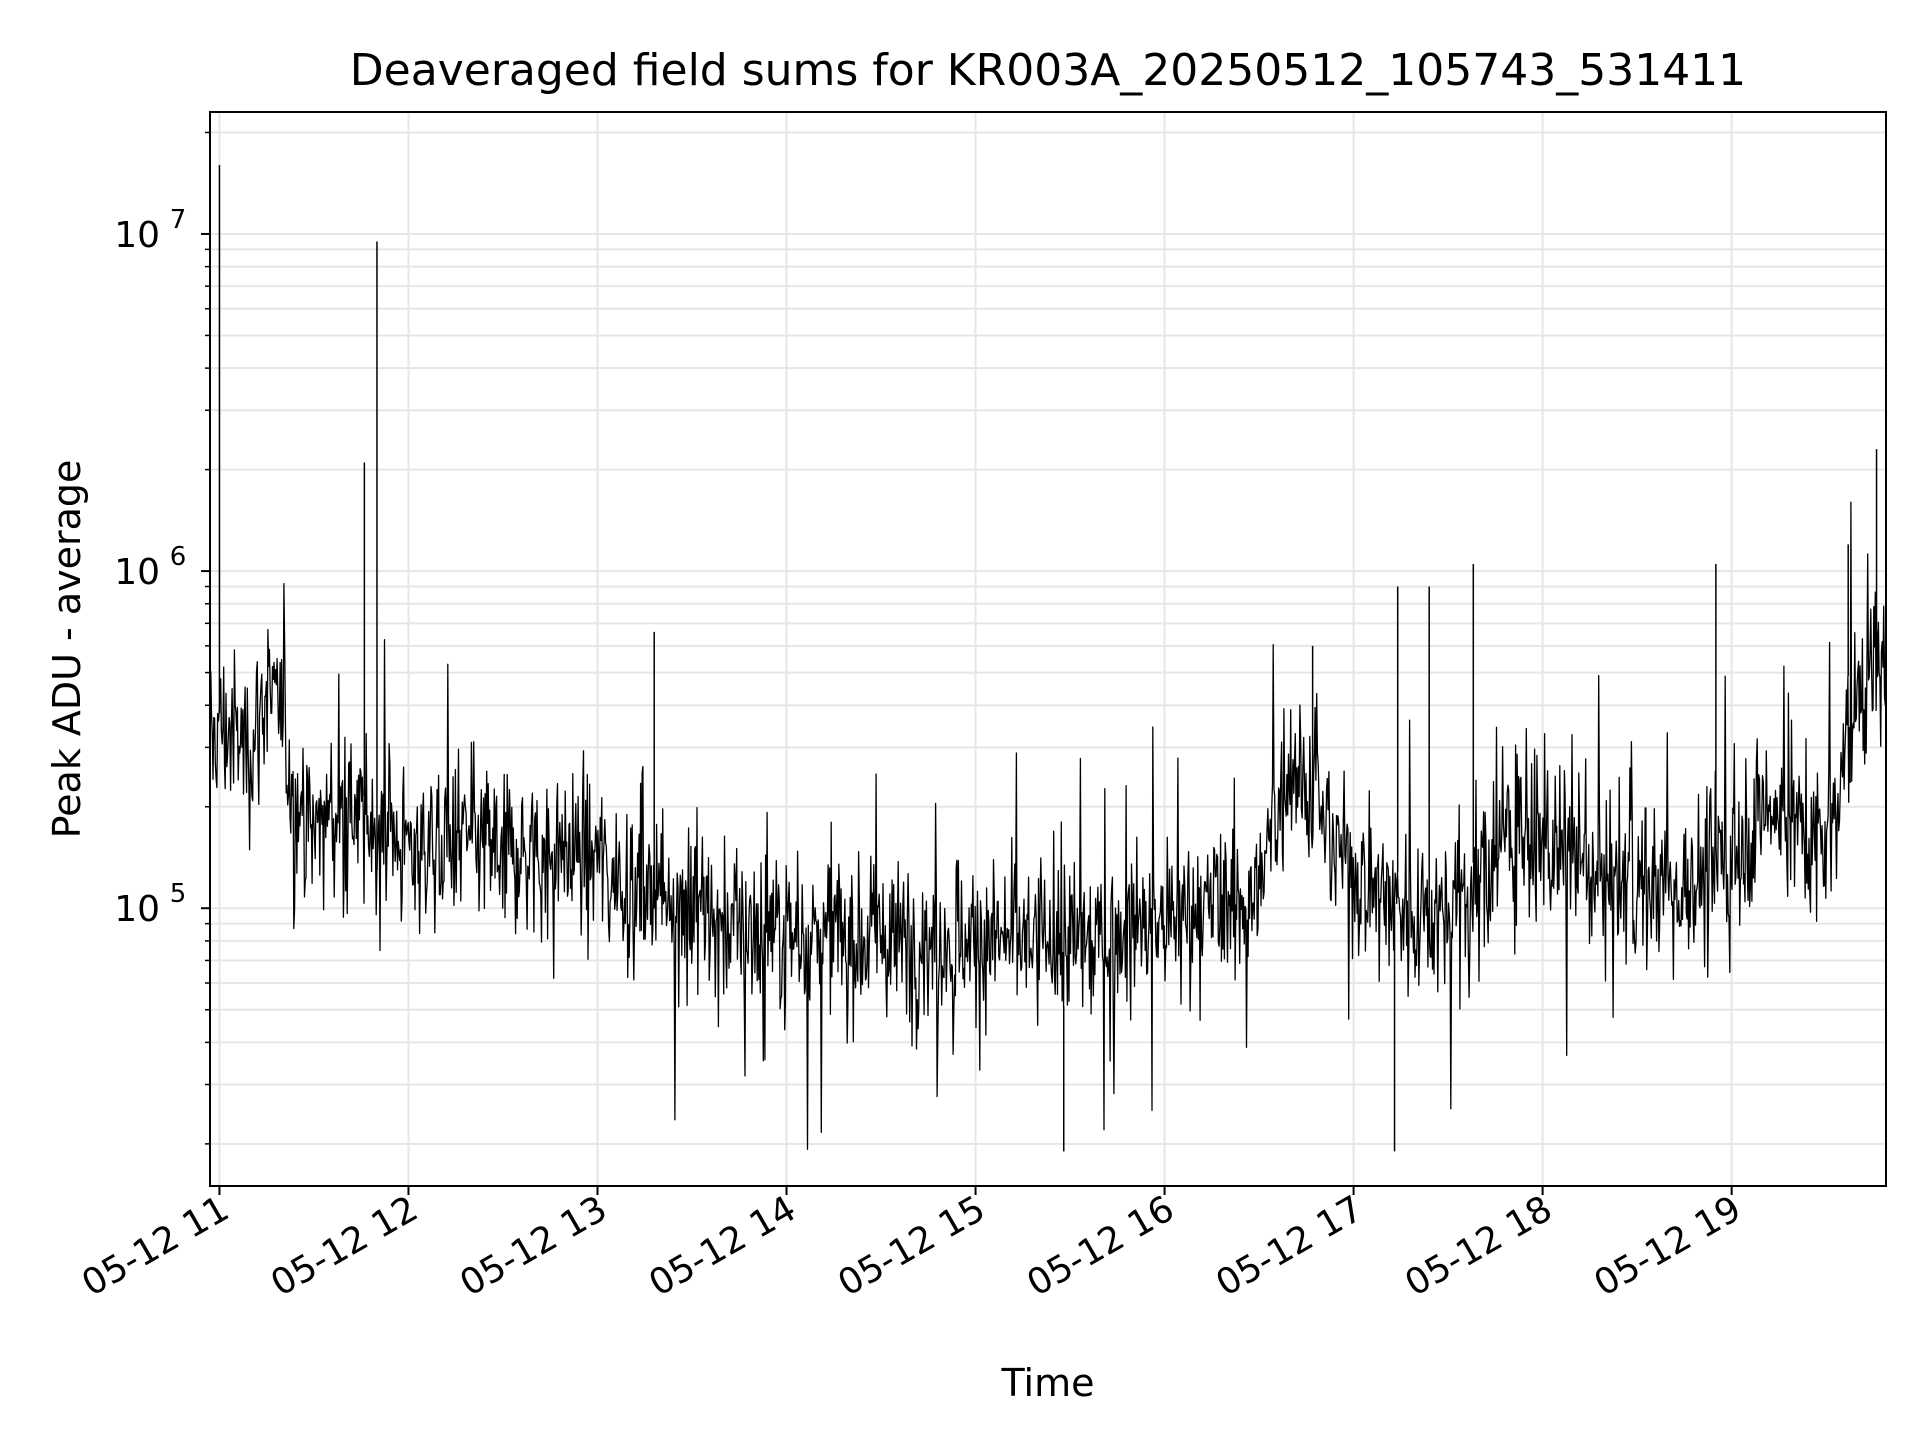  Describe the element at coordinates (67, 649) in the screenshot. I see `y-axis-label: Peak ADU - average` at that location.